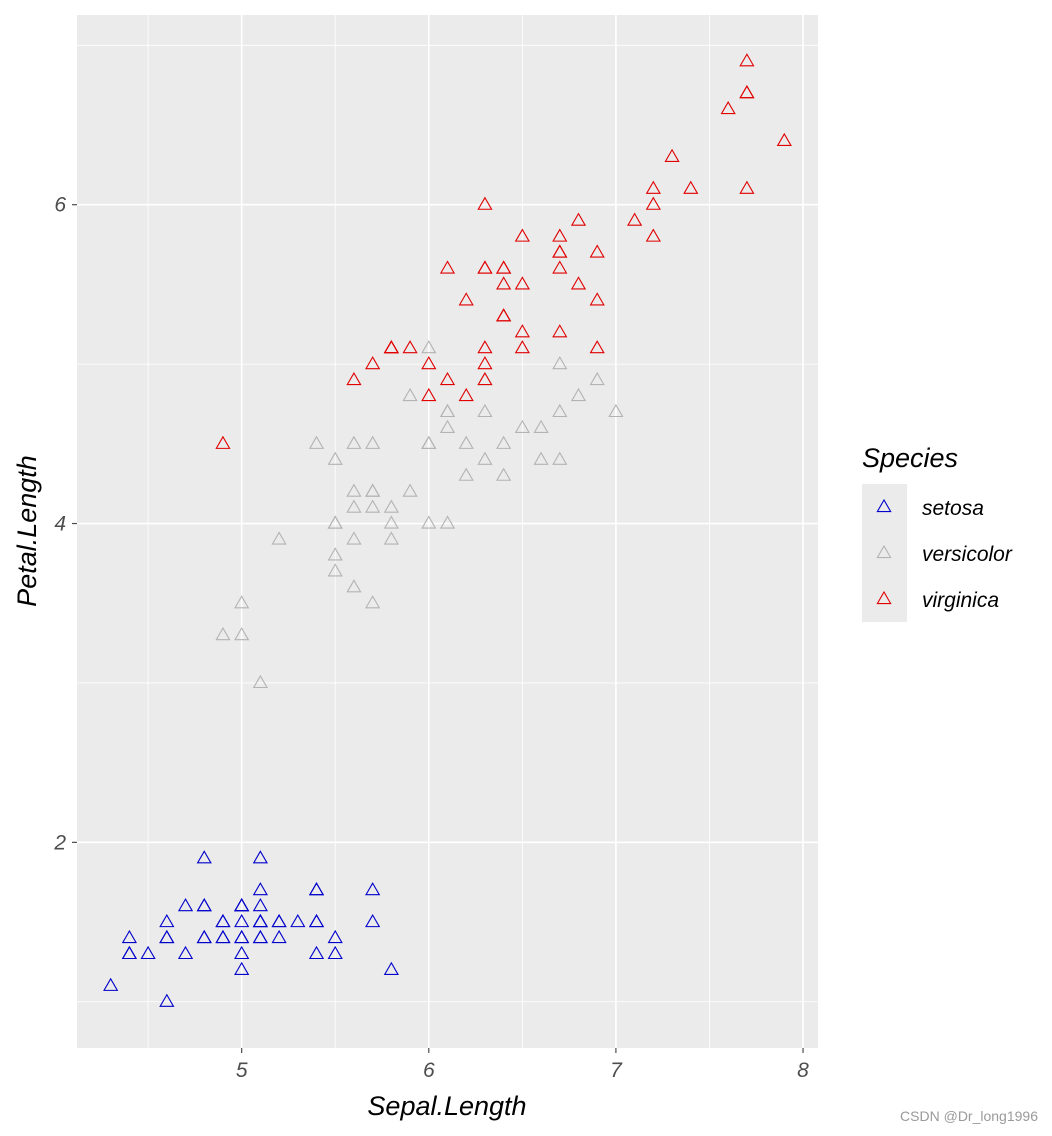 This screenshot has height=1136, width=1052. What do you see at coordinates (910, 458) in the screenshot?
I see `legend-title: Species` at bounding box center [910, 458].